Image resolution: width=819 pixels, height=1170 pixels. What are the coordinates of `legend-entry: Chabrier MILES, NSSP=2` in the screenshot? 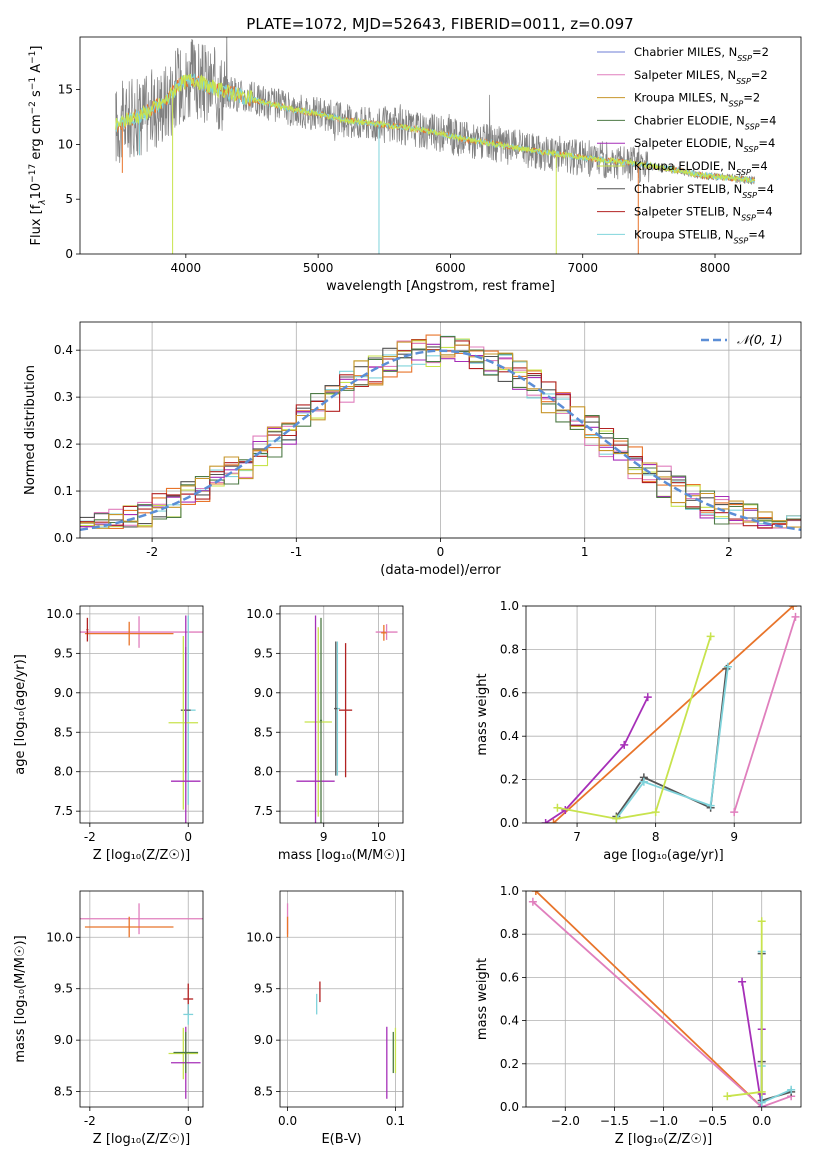 It's located at (701, 54).